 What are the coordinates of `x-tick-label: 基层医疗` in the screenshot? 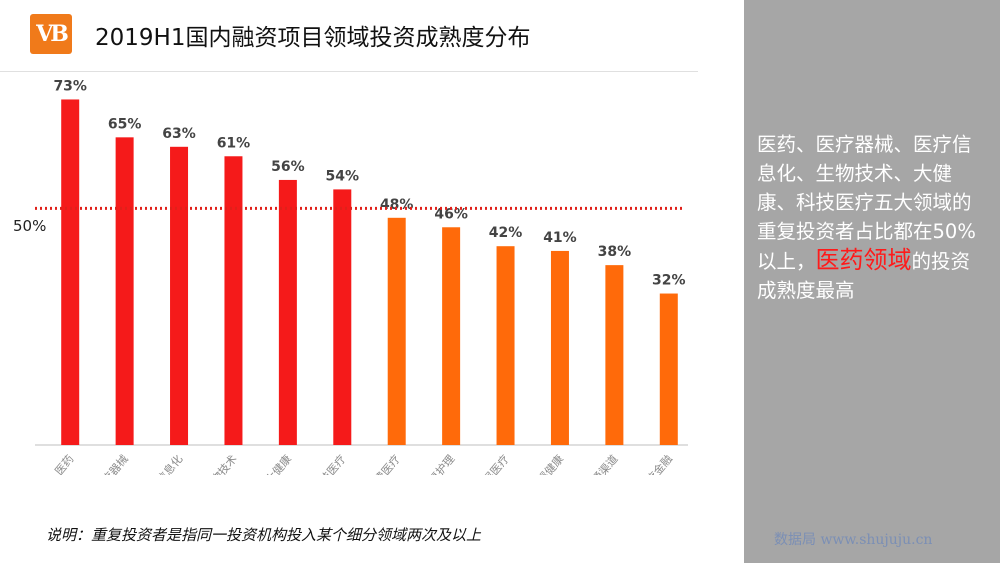 It's located at (492, 463).